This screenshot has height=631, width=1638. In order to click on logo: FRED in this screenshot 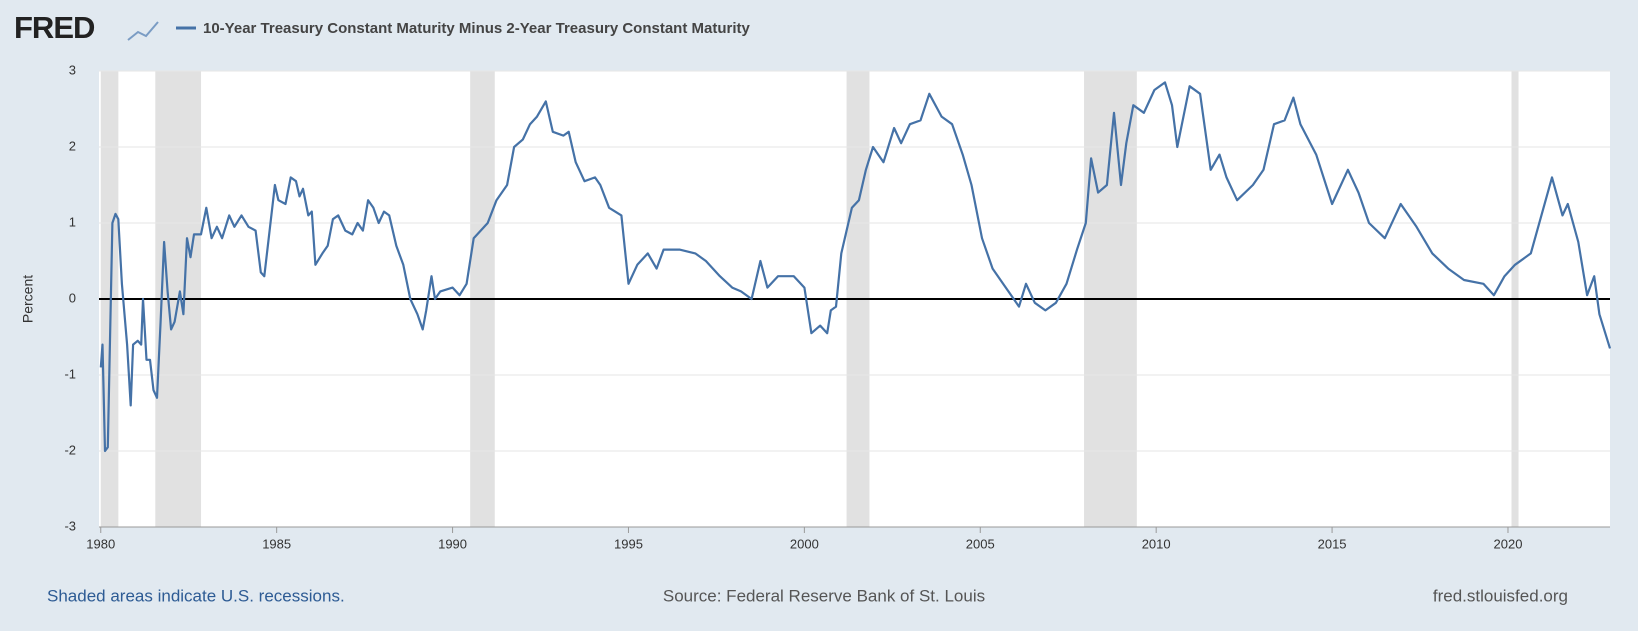, I will do `click(54, 27)`.